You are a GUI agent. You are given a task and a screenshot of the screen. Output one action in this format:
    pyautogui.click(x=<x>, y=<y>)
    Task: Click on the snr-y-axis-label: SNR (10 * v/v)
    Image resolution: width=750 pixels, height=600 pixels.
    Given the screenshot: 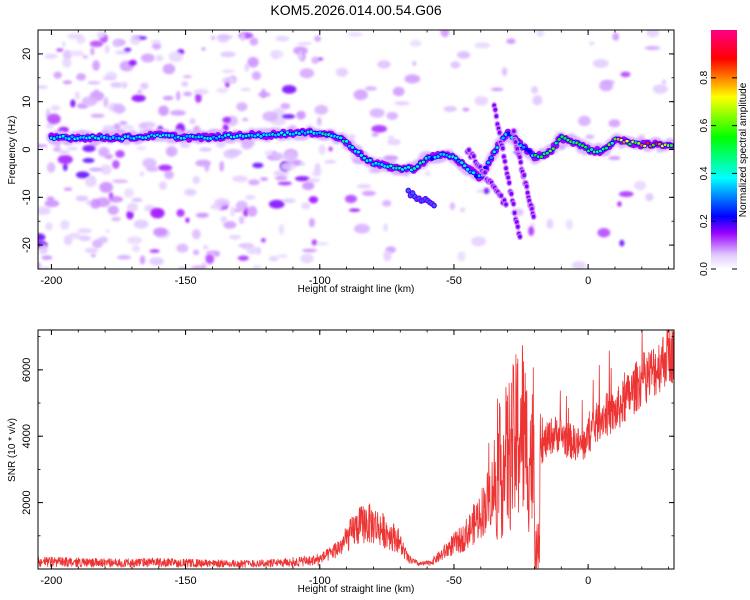 What is the action you would take?
    pyautogui.click(x=12, y=450)
    